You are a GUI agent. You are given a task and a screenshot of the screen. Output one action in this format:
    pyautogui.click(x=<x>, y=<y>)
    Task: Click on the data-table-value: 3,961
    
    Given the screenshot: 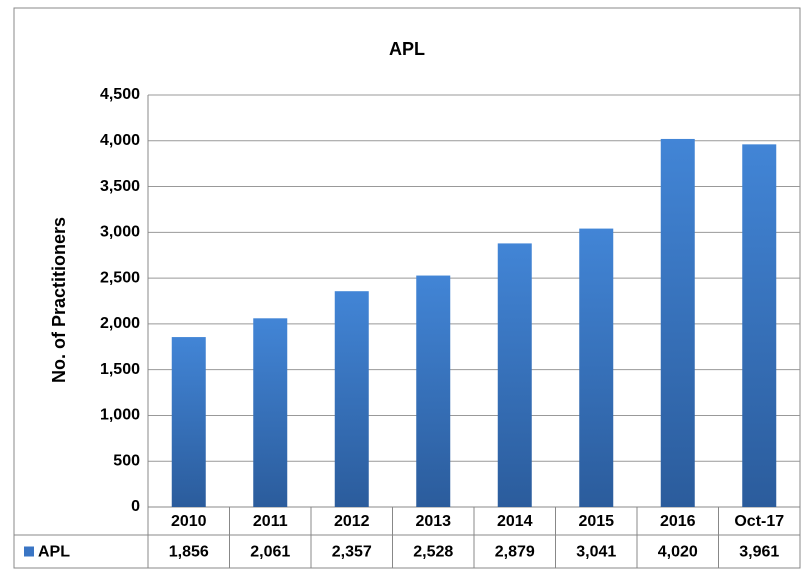 What is the action you would take?
    pyautogui.click(x=759, y=552)
    